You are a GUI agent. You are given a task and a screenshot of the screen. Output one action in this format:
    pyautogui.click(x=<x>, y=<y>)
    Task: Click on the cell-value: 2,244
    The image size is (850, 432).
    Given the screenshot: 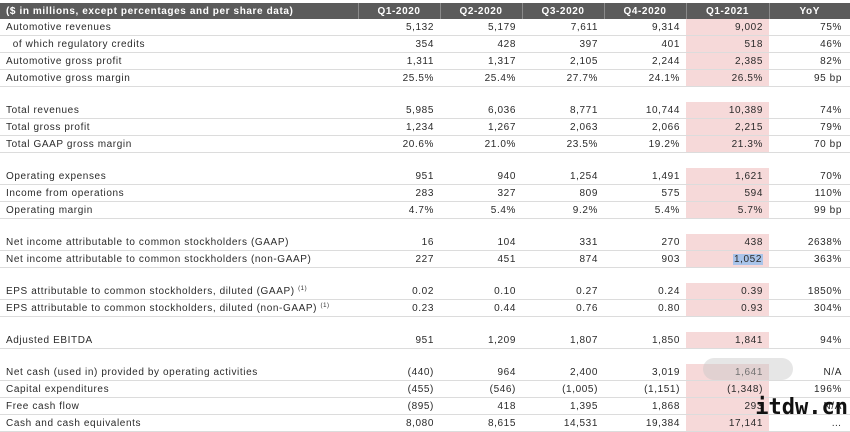 What is the action you would take?
    pyautogui.click(x=665, y=61)
    